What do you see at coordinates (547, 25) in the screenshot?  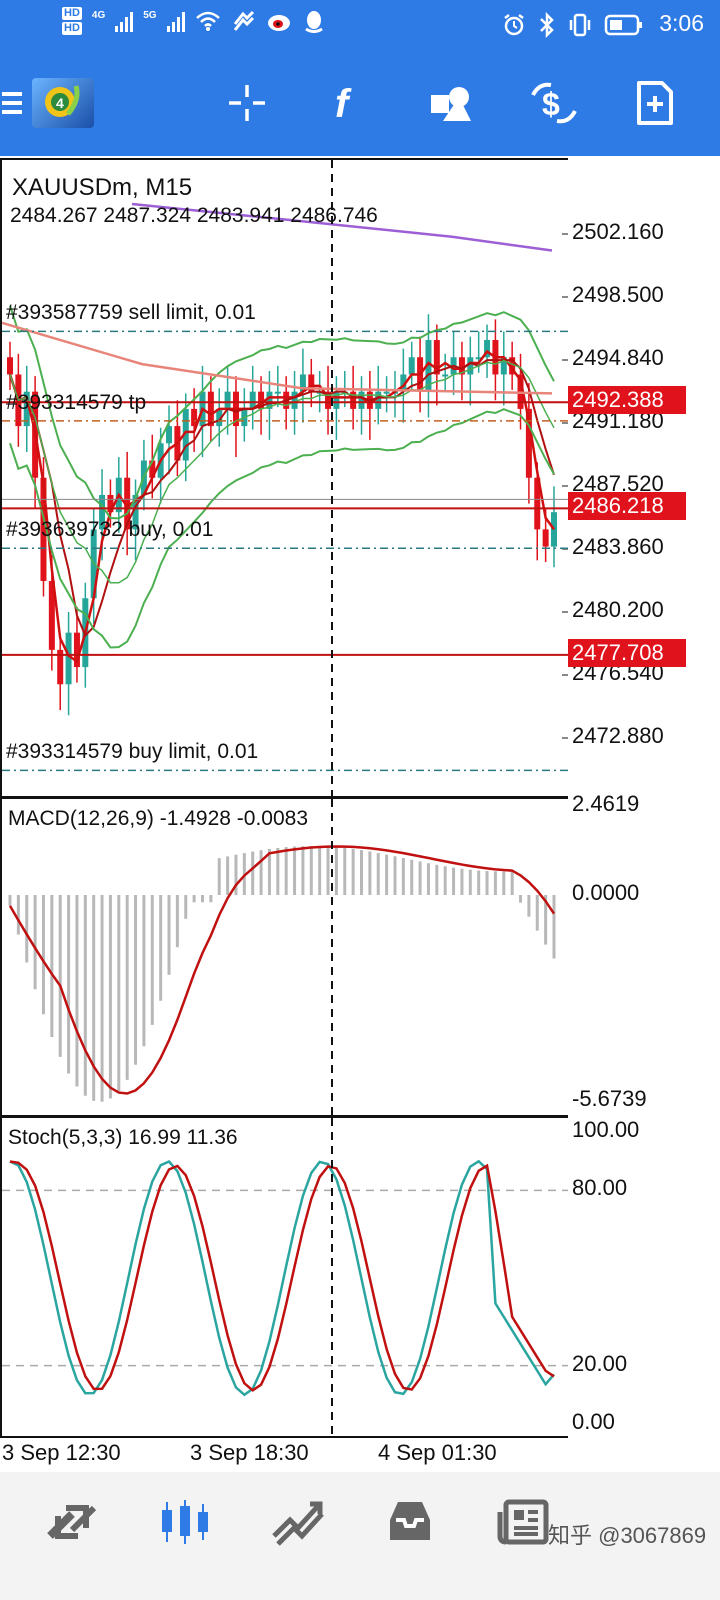 I see `bluetooth-icon` at bounding box center [547, 25].